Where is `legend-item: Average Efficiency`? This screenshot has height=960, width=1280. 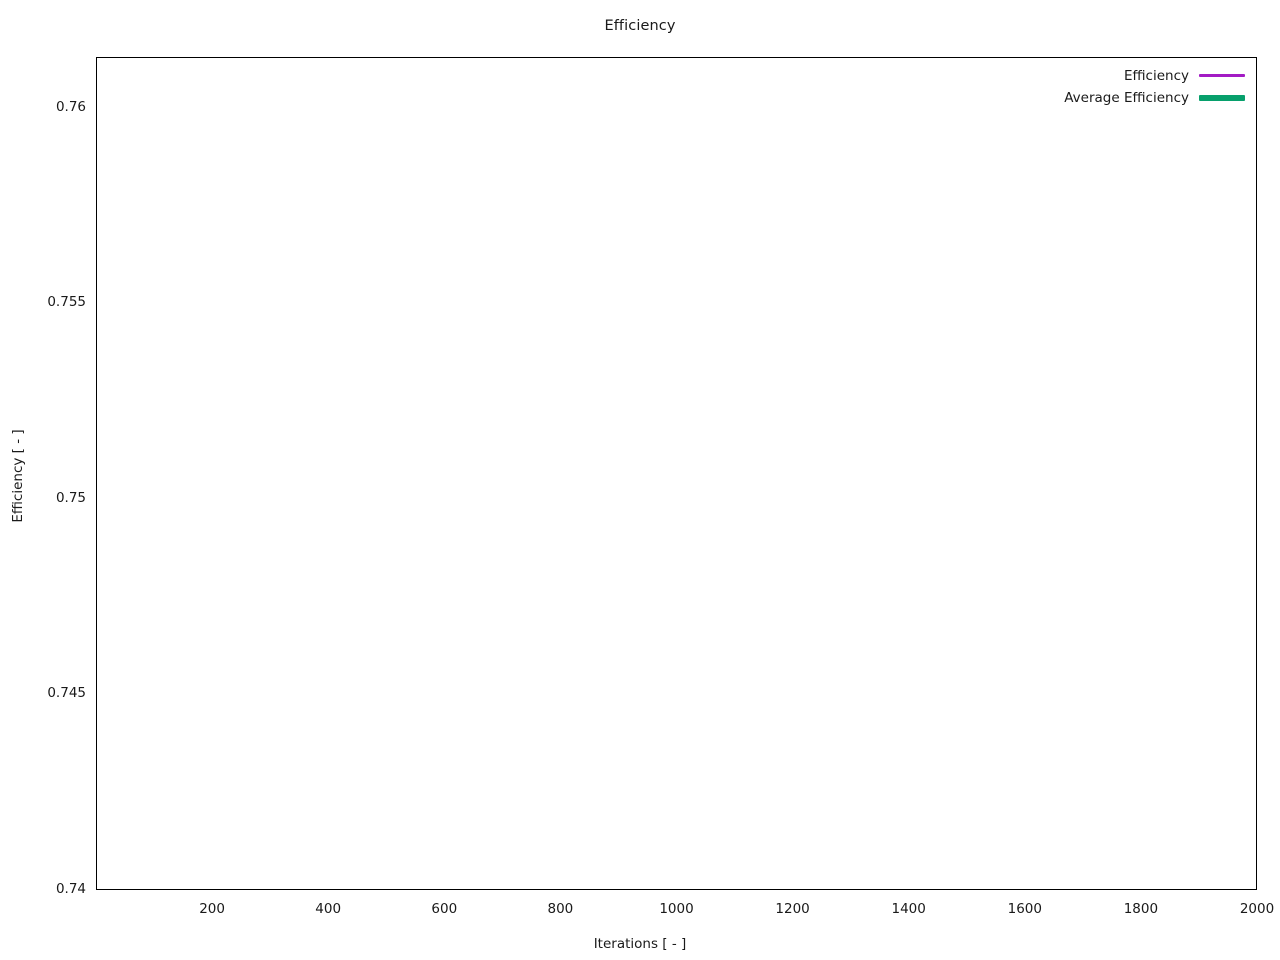
legend-item: Average Efficiency is located at coordinates (1154, 97).